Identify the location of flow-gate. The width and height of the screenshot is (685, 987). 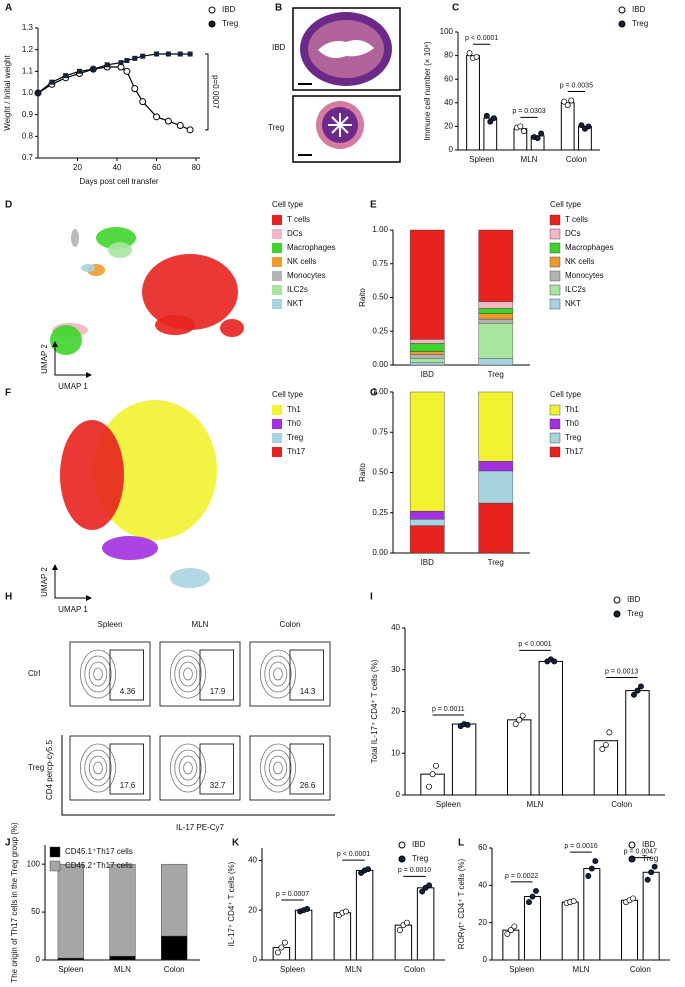
(216, 769).